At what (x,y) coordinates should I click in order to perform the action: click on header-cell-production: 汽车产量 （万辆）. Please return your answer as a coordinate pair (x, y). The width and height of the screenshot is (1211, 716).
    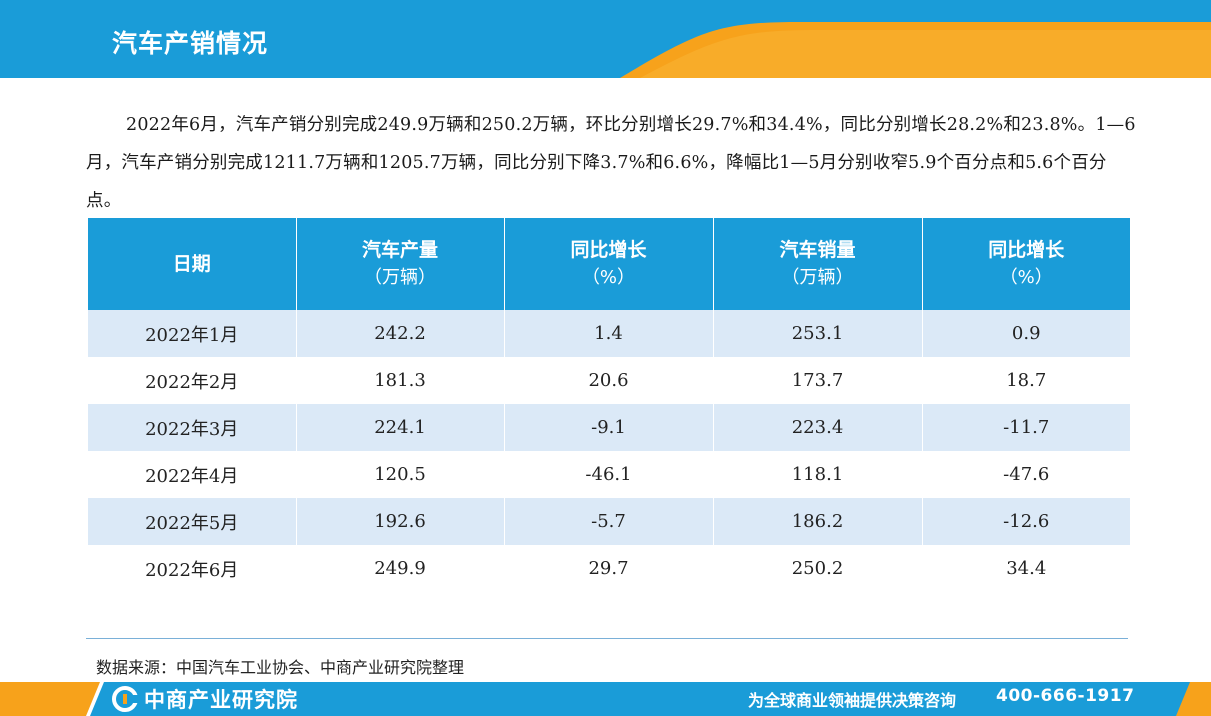
    Looking at the image, I should click on (400, 264).